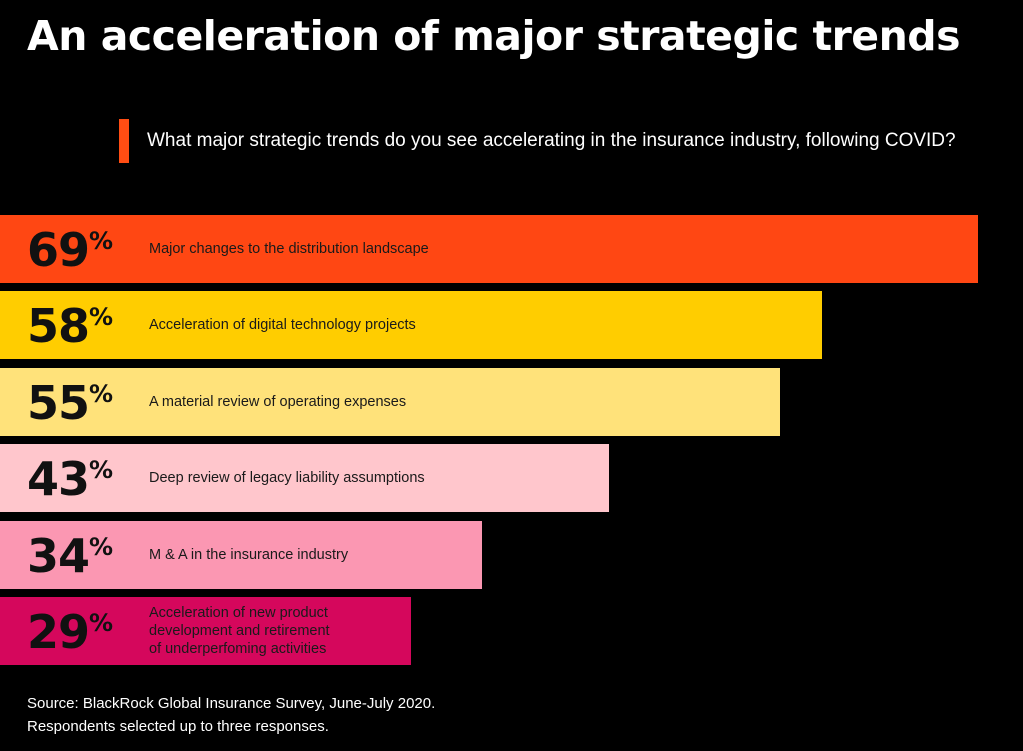  I want to click on bar-value-label: 43%, so click(70, 479).